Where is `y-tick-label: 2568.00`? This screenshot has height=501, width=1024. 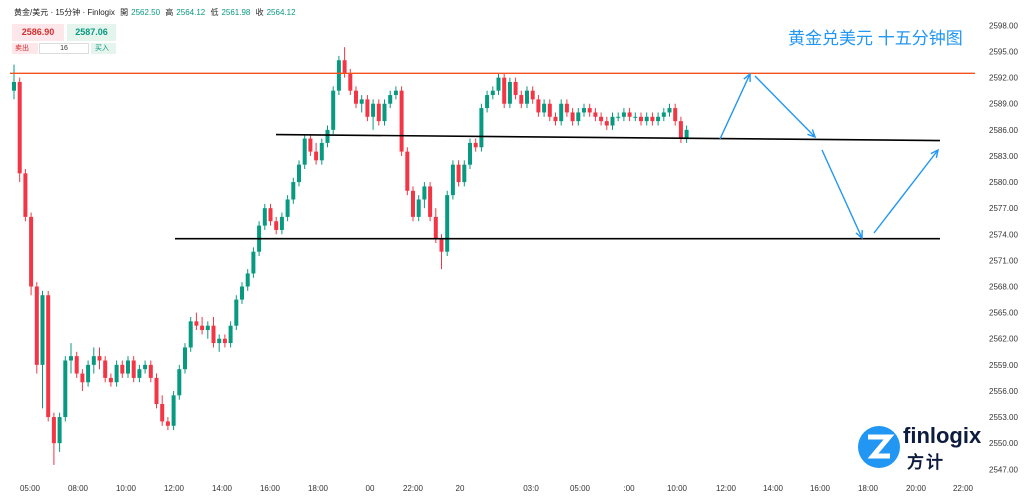
y-tick-label: 2568.00 is located at coordinates (1003, 287).